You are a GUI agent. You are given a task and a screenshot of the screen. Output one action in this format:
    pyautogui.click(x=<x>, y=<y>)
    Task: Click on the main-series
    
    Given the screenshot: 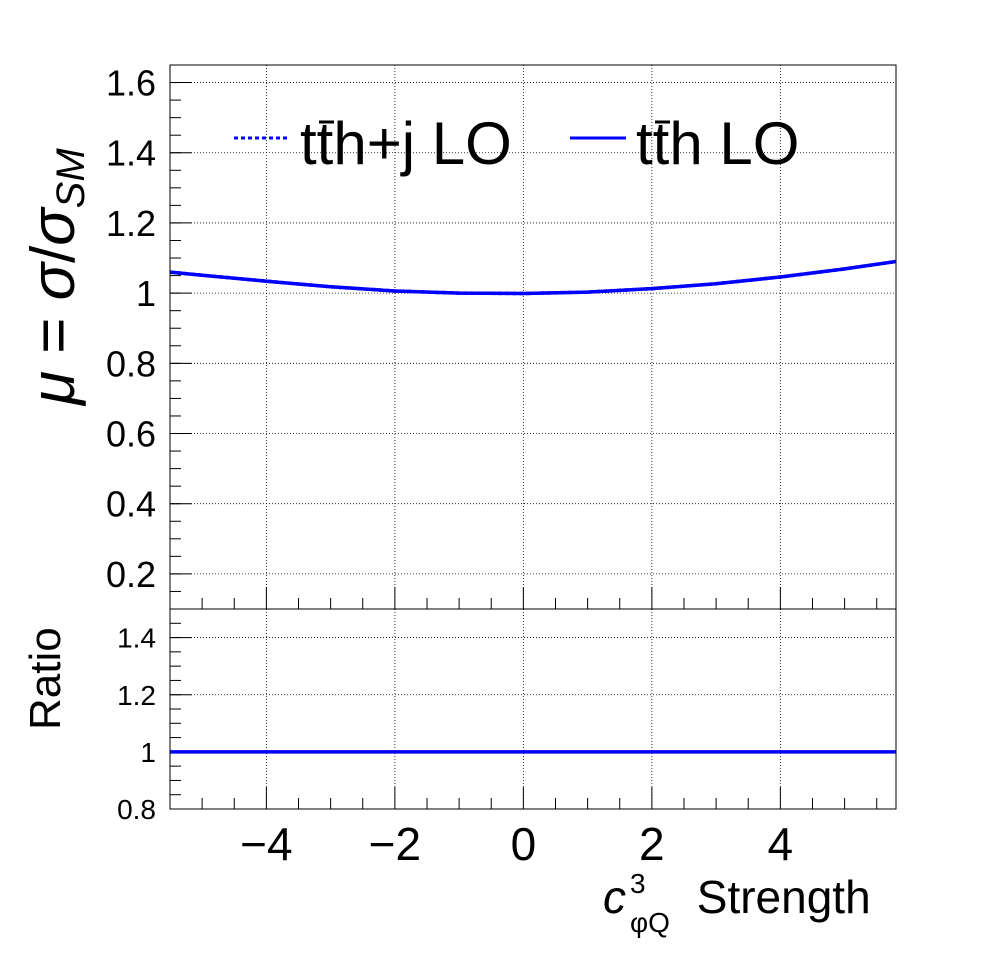 What is the action you would take?
    pyautogui.click(x=533, y=277)
    